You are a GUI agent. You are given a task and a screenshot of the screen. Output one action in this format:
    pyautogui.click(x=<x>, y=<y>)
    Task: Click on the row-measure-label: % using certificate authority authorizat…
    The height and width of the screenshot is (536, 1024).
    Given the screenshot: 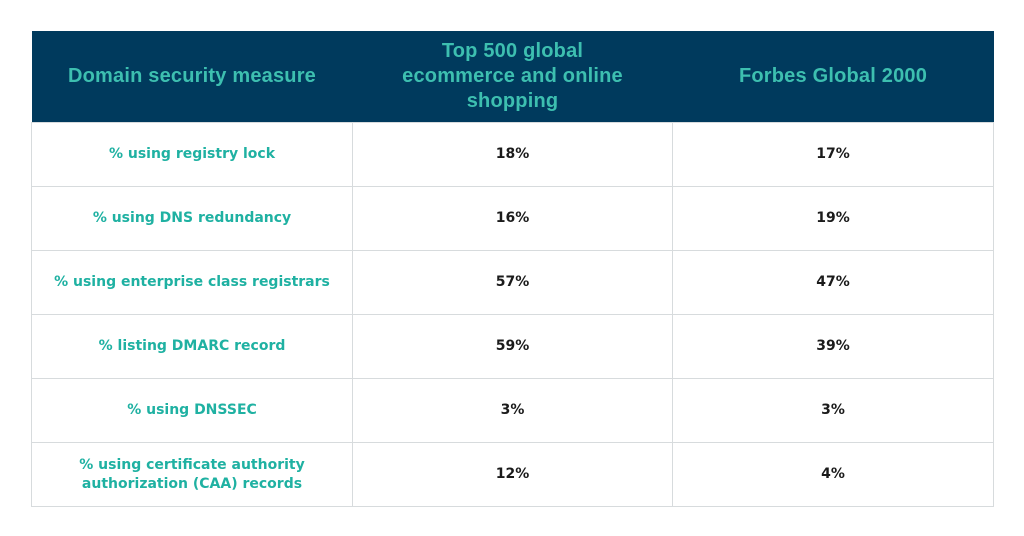 What is the action you would take?
    pyautogui.click(x=192, y=474)
    